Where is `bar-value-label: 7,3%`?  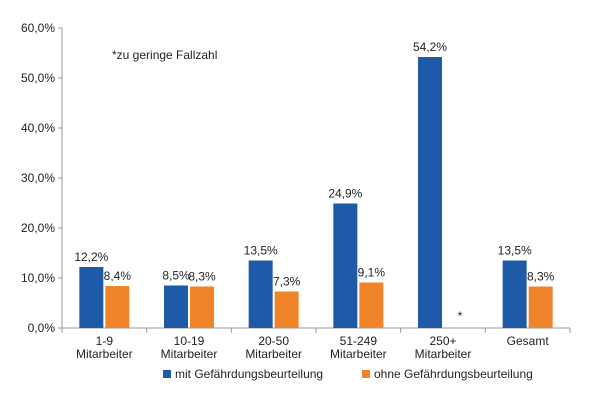
bar-value-label: 7,3% is located at coordinates (287, 282).